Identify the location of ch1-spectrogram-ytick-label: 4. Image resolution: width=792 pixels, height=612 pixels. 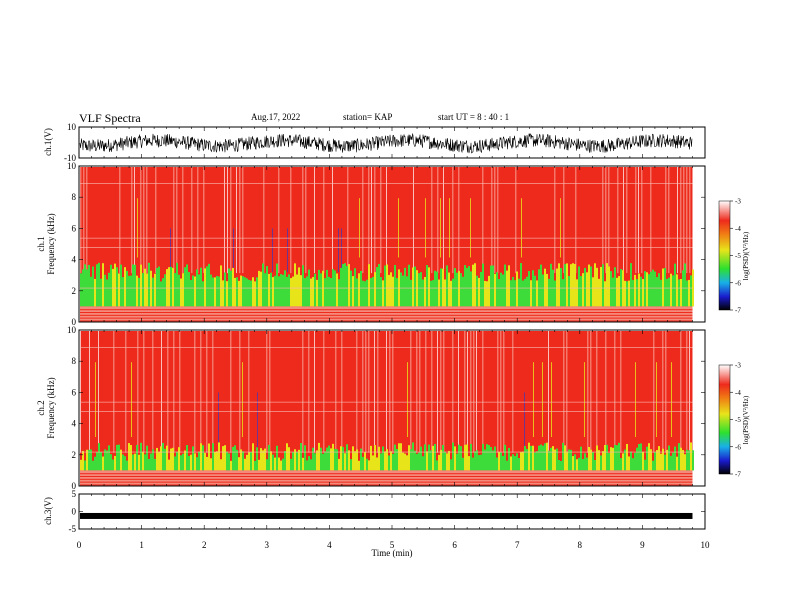
(74, 260).